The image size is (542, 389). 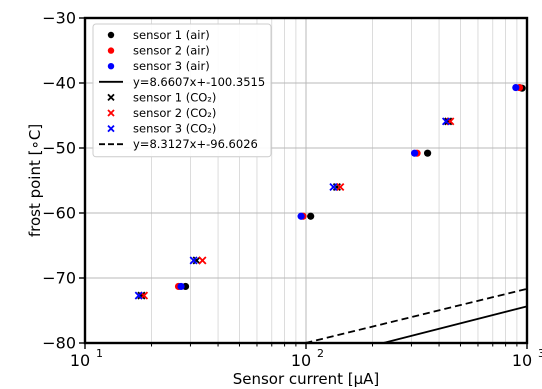 I want to click on legend-label: sensor 1 (air), so click(x=171, y=35).